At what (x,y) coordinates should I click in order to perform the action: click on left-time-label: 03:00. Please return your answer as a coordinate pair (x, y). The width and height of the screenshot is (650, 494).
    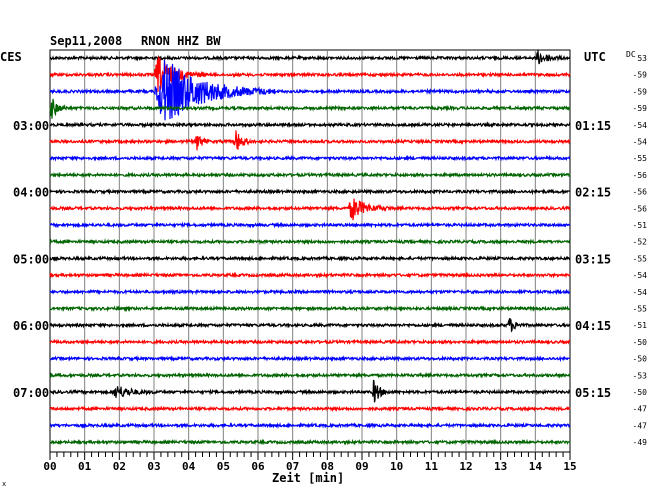
    Looking at the image, I should click on (31, 126).